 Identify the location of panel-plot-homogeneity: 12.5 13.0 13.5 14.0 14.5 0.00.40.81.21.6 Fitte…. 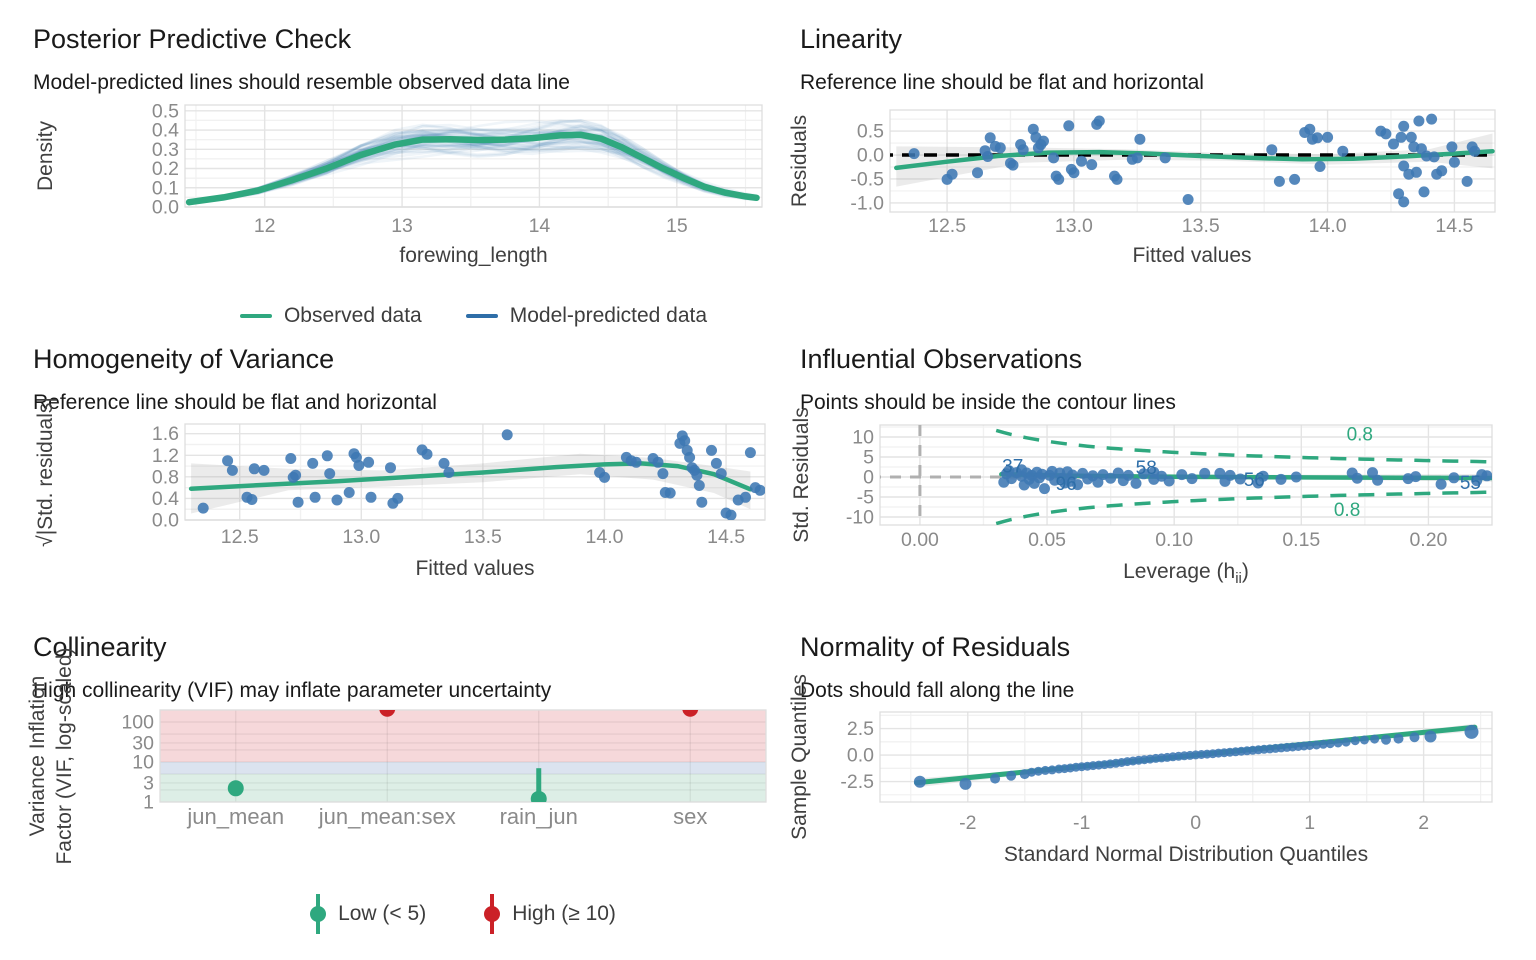
(400, 488).